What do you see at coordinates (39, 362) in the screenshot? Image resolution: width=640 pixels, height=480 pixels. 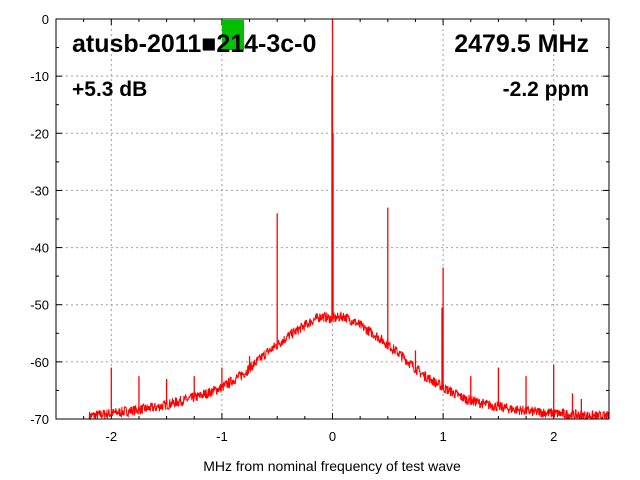 I see `y-tick-label: -60` at bounding box center [39, 362].